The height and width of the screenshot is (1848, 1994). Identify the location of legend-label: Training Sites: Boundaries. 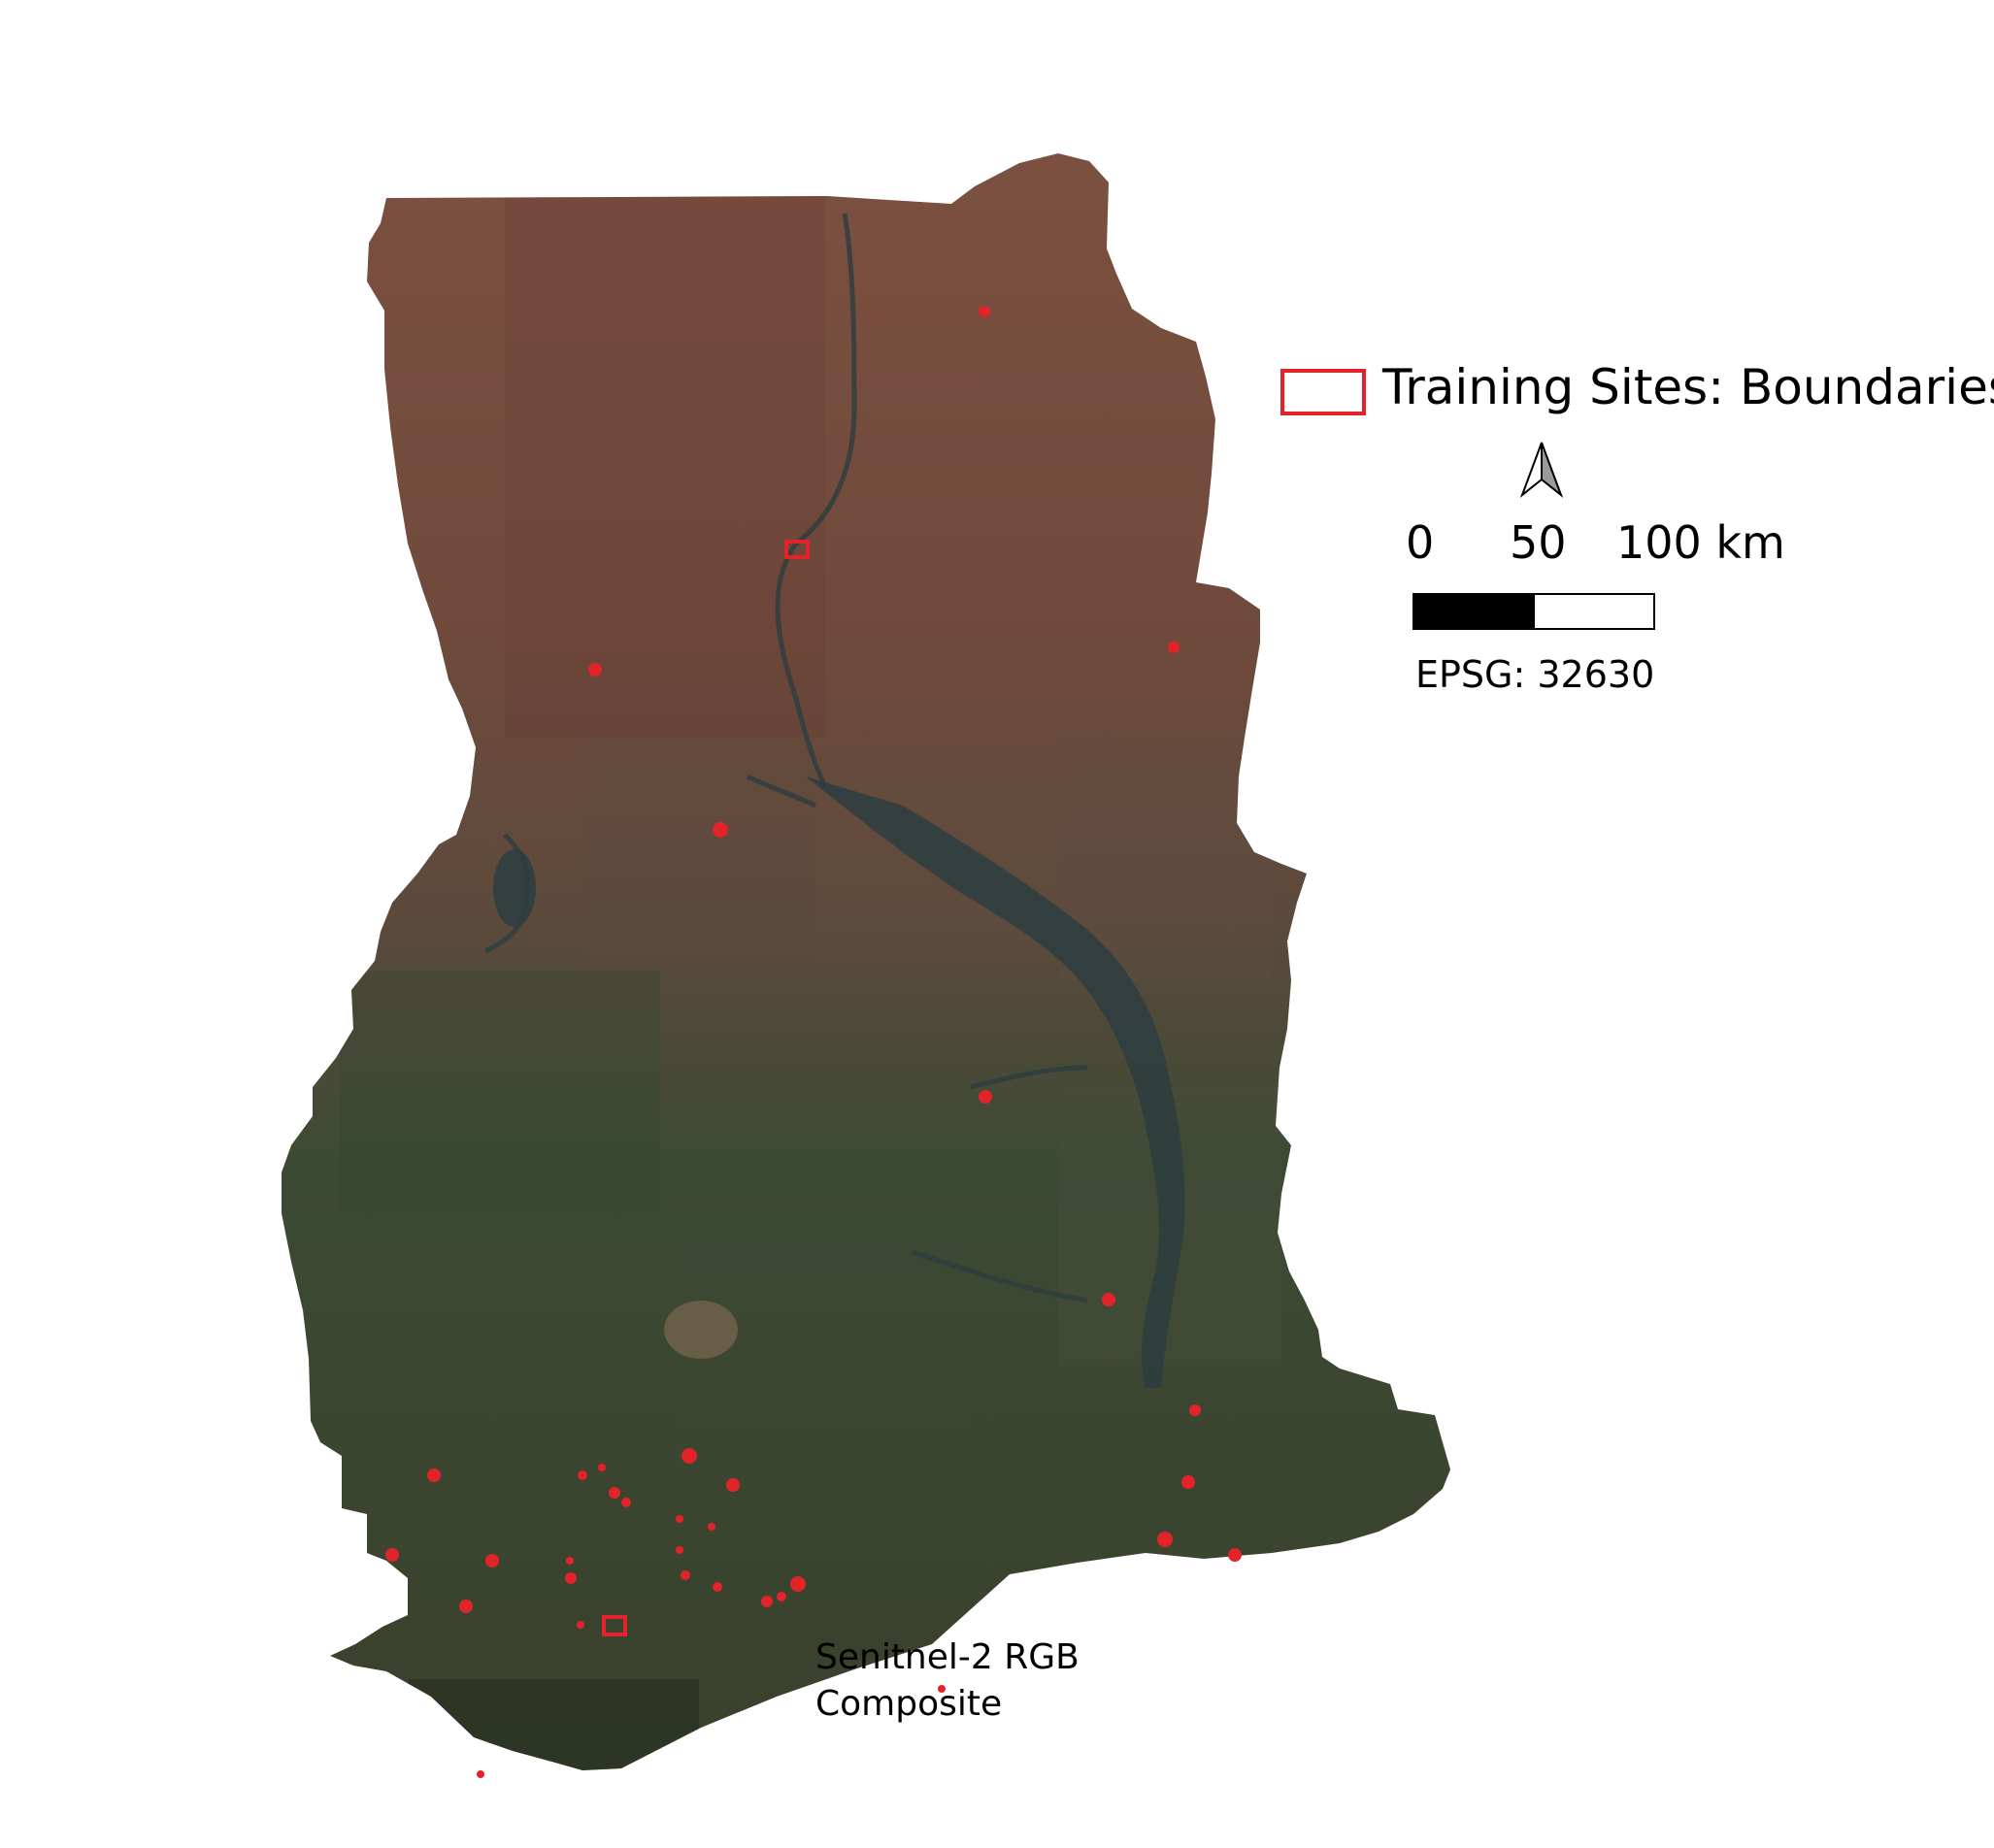
(1688, 387).